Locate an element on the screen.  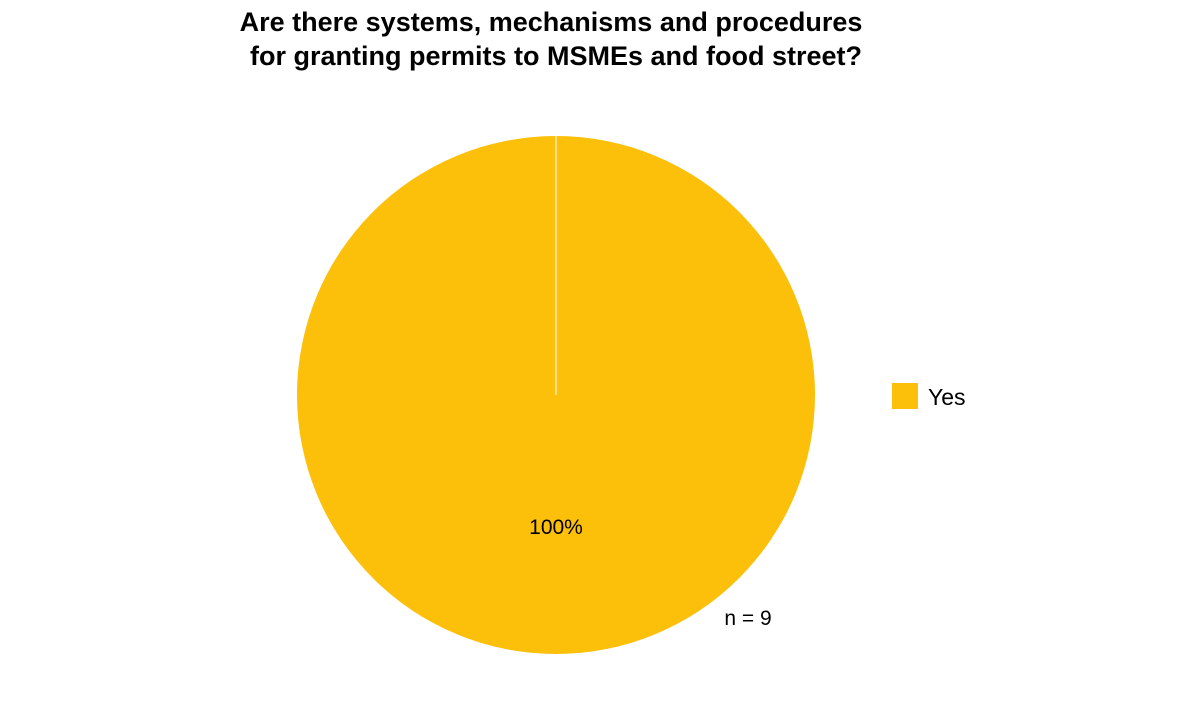
sample-size-annotation: n = 9 is located at coordinates (747, 618).